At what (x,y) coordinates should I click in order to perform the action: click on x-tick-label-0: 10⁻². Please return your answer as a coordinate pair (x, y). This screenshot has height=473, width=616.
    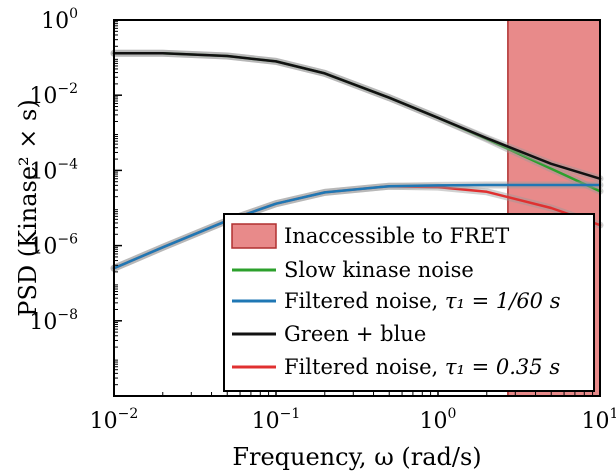
    Looking at the image, I should click on (114, 420).